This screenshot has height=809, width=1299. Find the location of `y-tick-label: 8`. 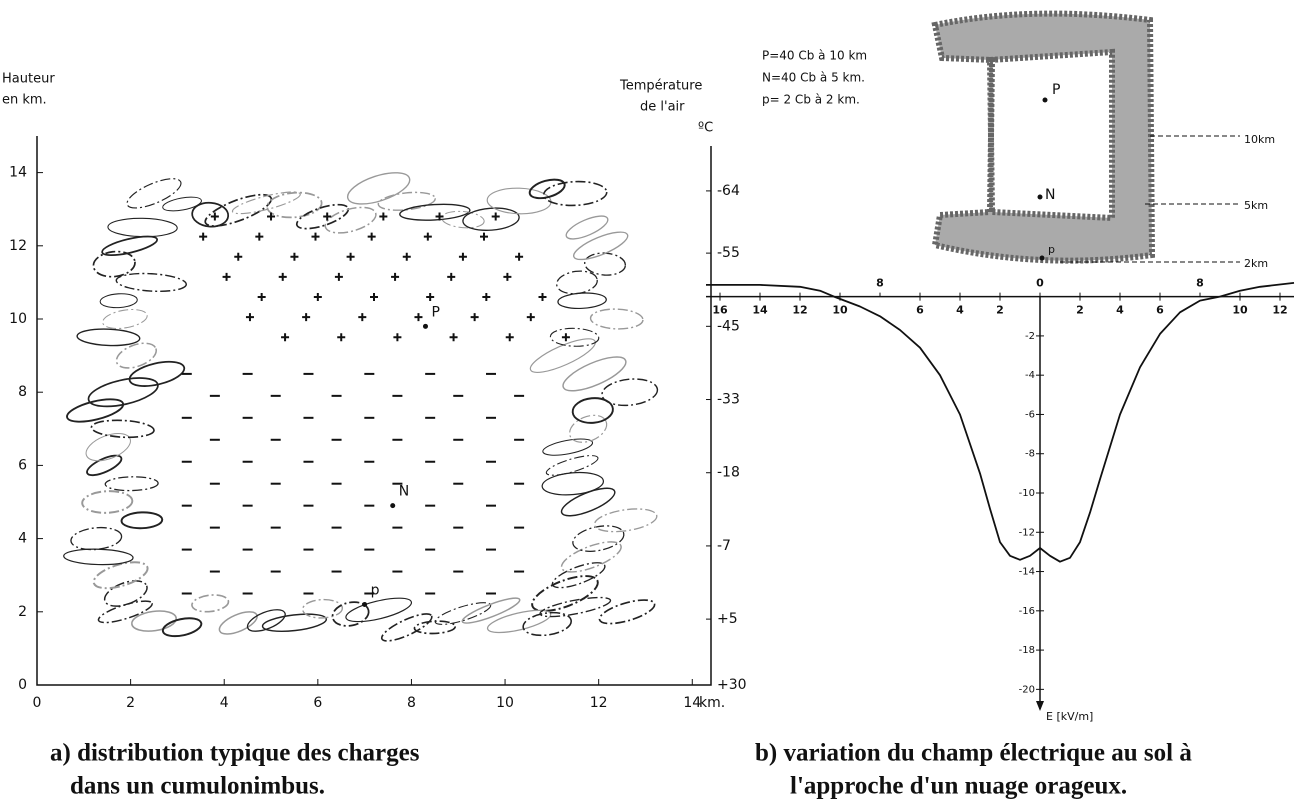

y-tick-label: 8 is located at coordinates (22, 392).